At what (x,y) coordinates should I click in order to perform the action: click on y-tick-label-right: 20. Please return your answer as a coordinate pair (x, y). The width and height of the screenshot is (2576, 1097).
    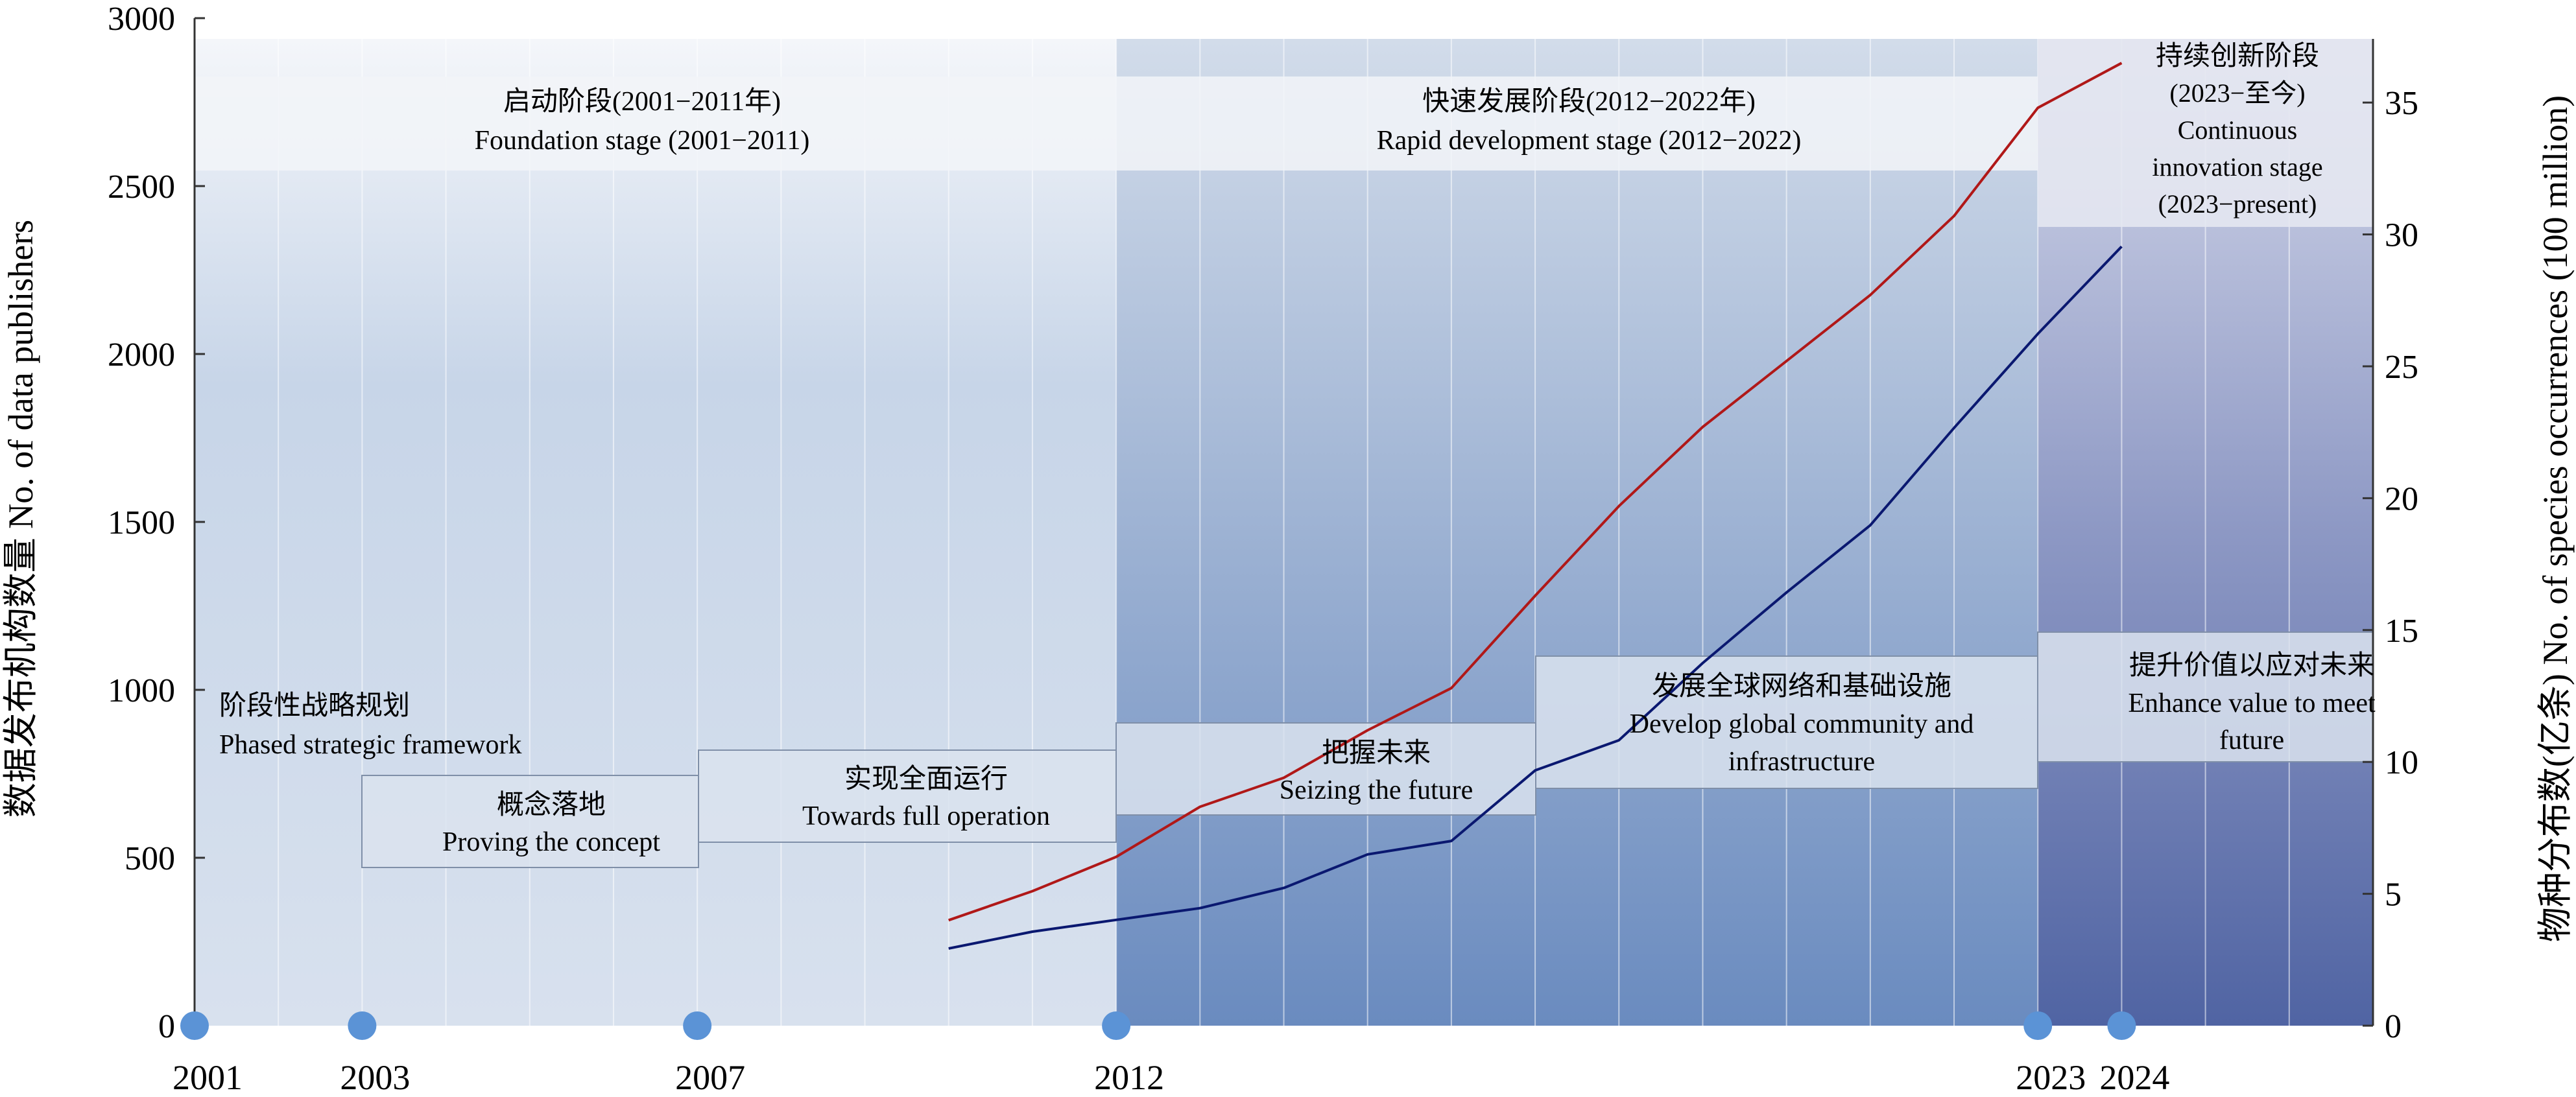
    Looking at the image, I should click on (2401, 498).